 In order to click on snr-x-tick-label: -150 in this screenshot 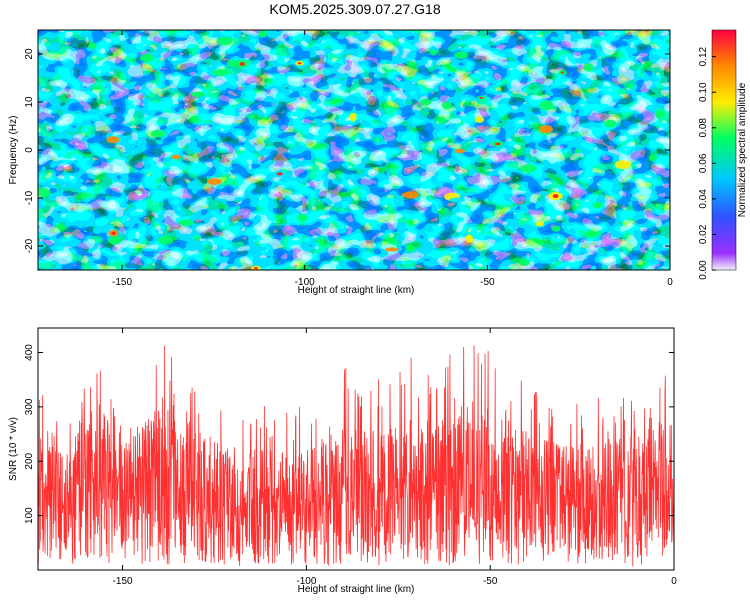, I will do `click(123, 581)`.